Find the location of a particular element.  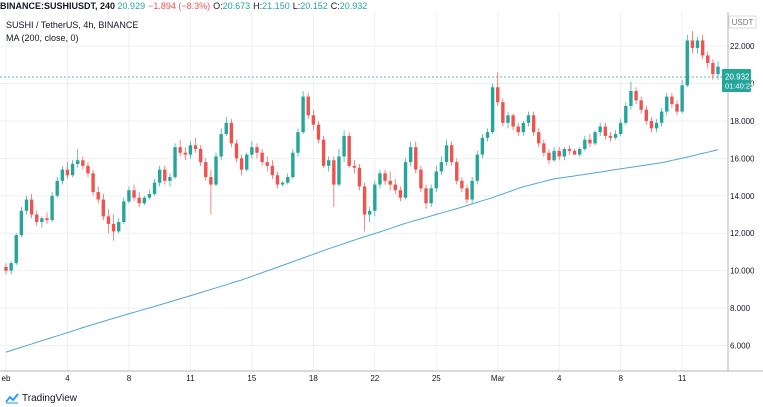

time-axis: eb 4 8 11 15 18 22 25 Mar 4 8 11 is located at coordinates (344, 378).